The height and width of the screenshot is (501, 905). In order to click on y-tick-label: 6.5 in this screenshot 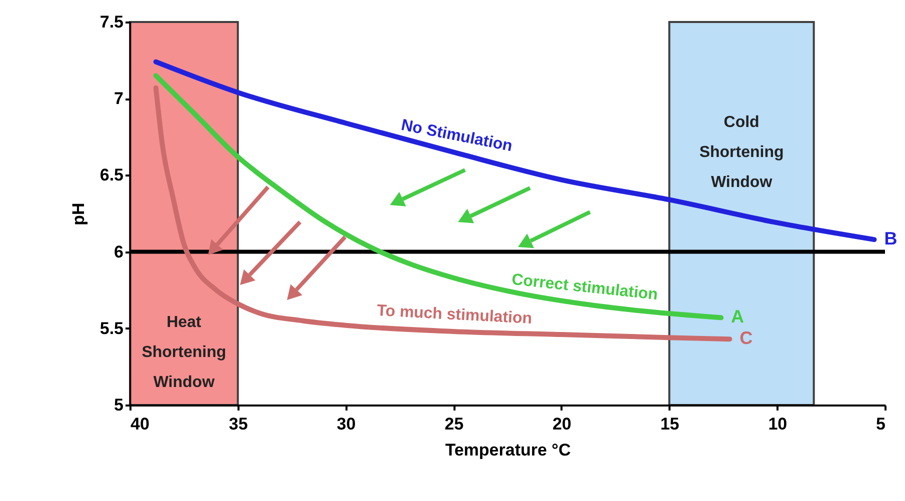, I will do `click(112, 175)`.